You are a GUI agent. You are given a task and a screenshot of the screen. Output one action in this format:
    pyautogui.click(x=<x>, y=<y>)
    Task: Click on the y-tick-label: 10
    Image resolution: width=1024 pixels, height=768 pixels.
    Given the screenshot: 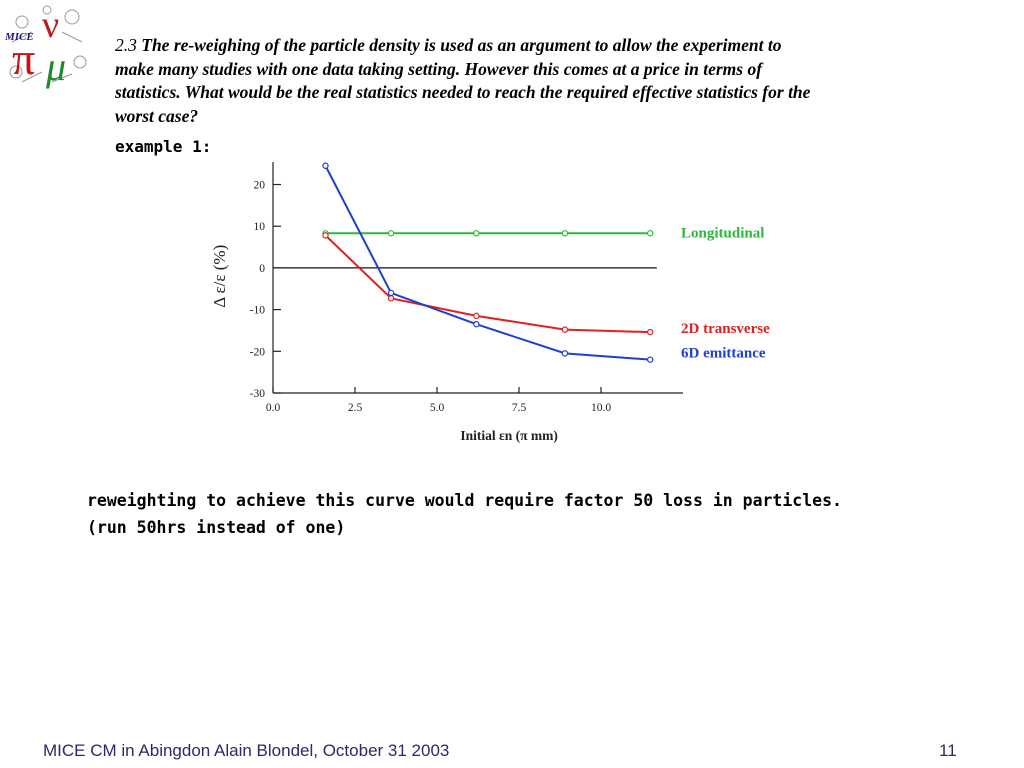 What is the action you would take?
    pyautogui.click(x=260, y=227)
    